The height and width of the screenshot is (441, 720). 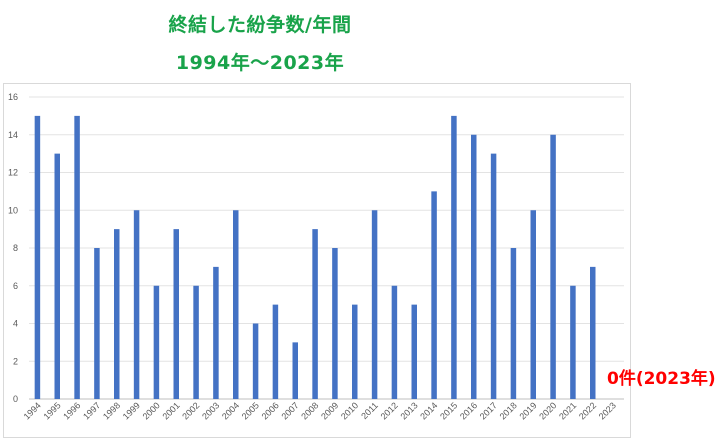 What do you see at coordinates (547, 410) in the screenshot?
I see `x-tick-label: 2020` at bounding box center [547, 410].